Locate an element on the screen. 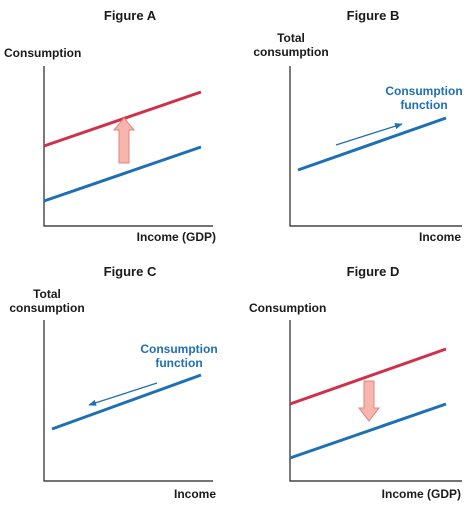 The image size is (470, 507). figure-c-axes is located at coordinates (128, 401).